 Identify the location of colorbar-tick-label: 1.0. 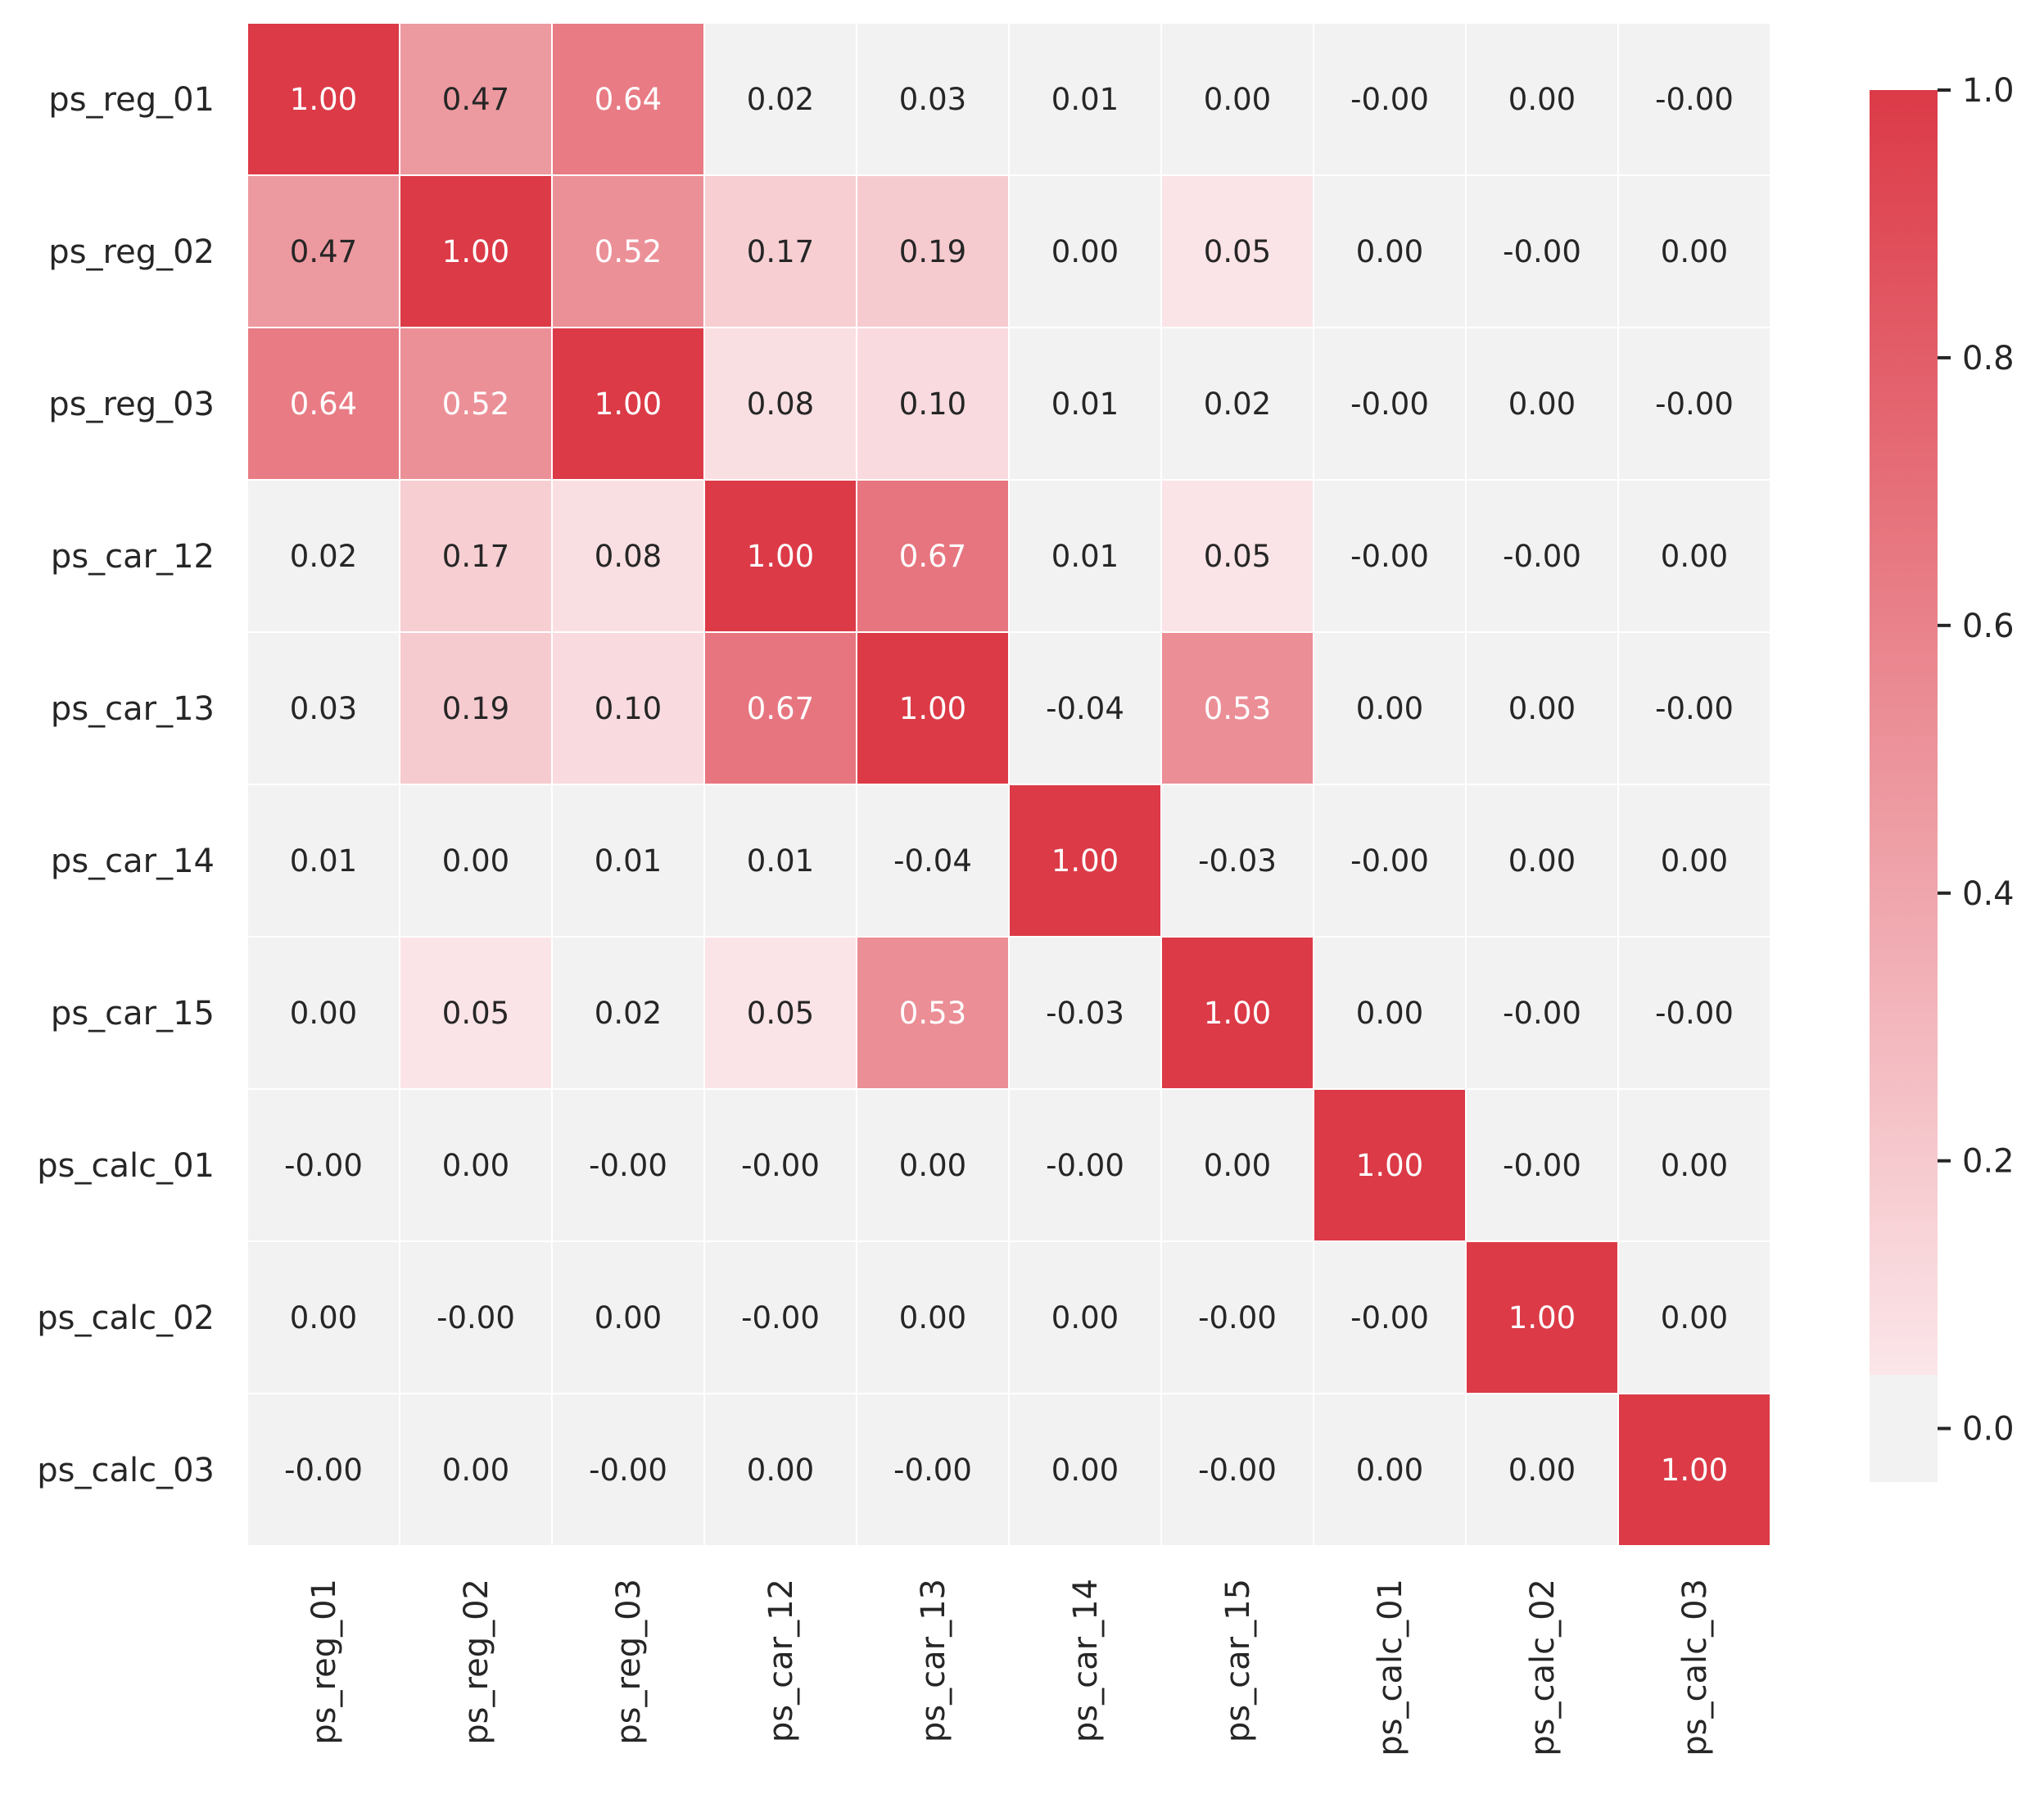
(1988, 91).